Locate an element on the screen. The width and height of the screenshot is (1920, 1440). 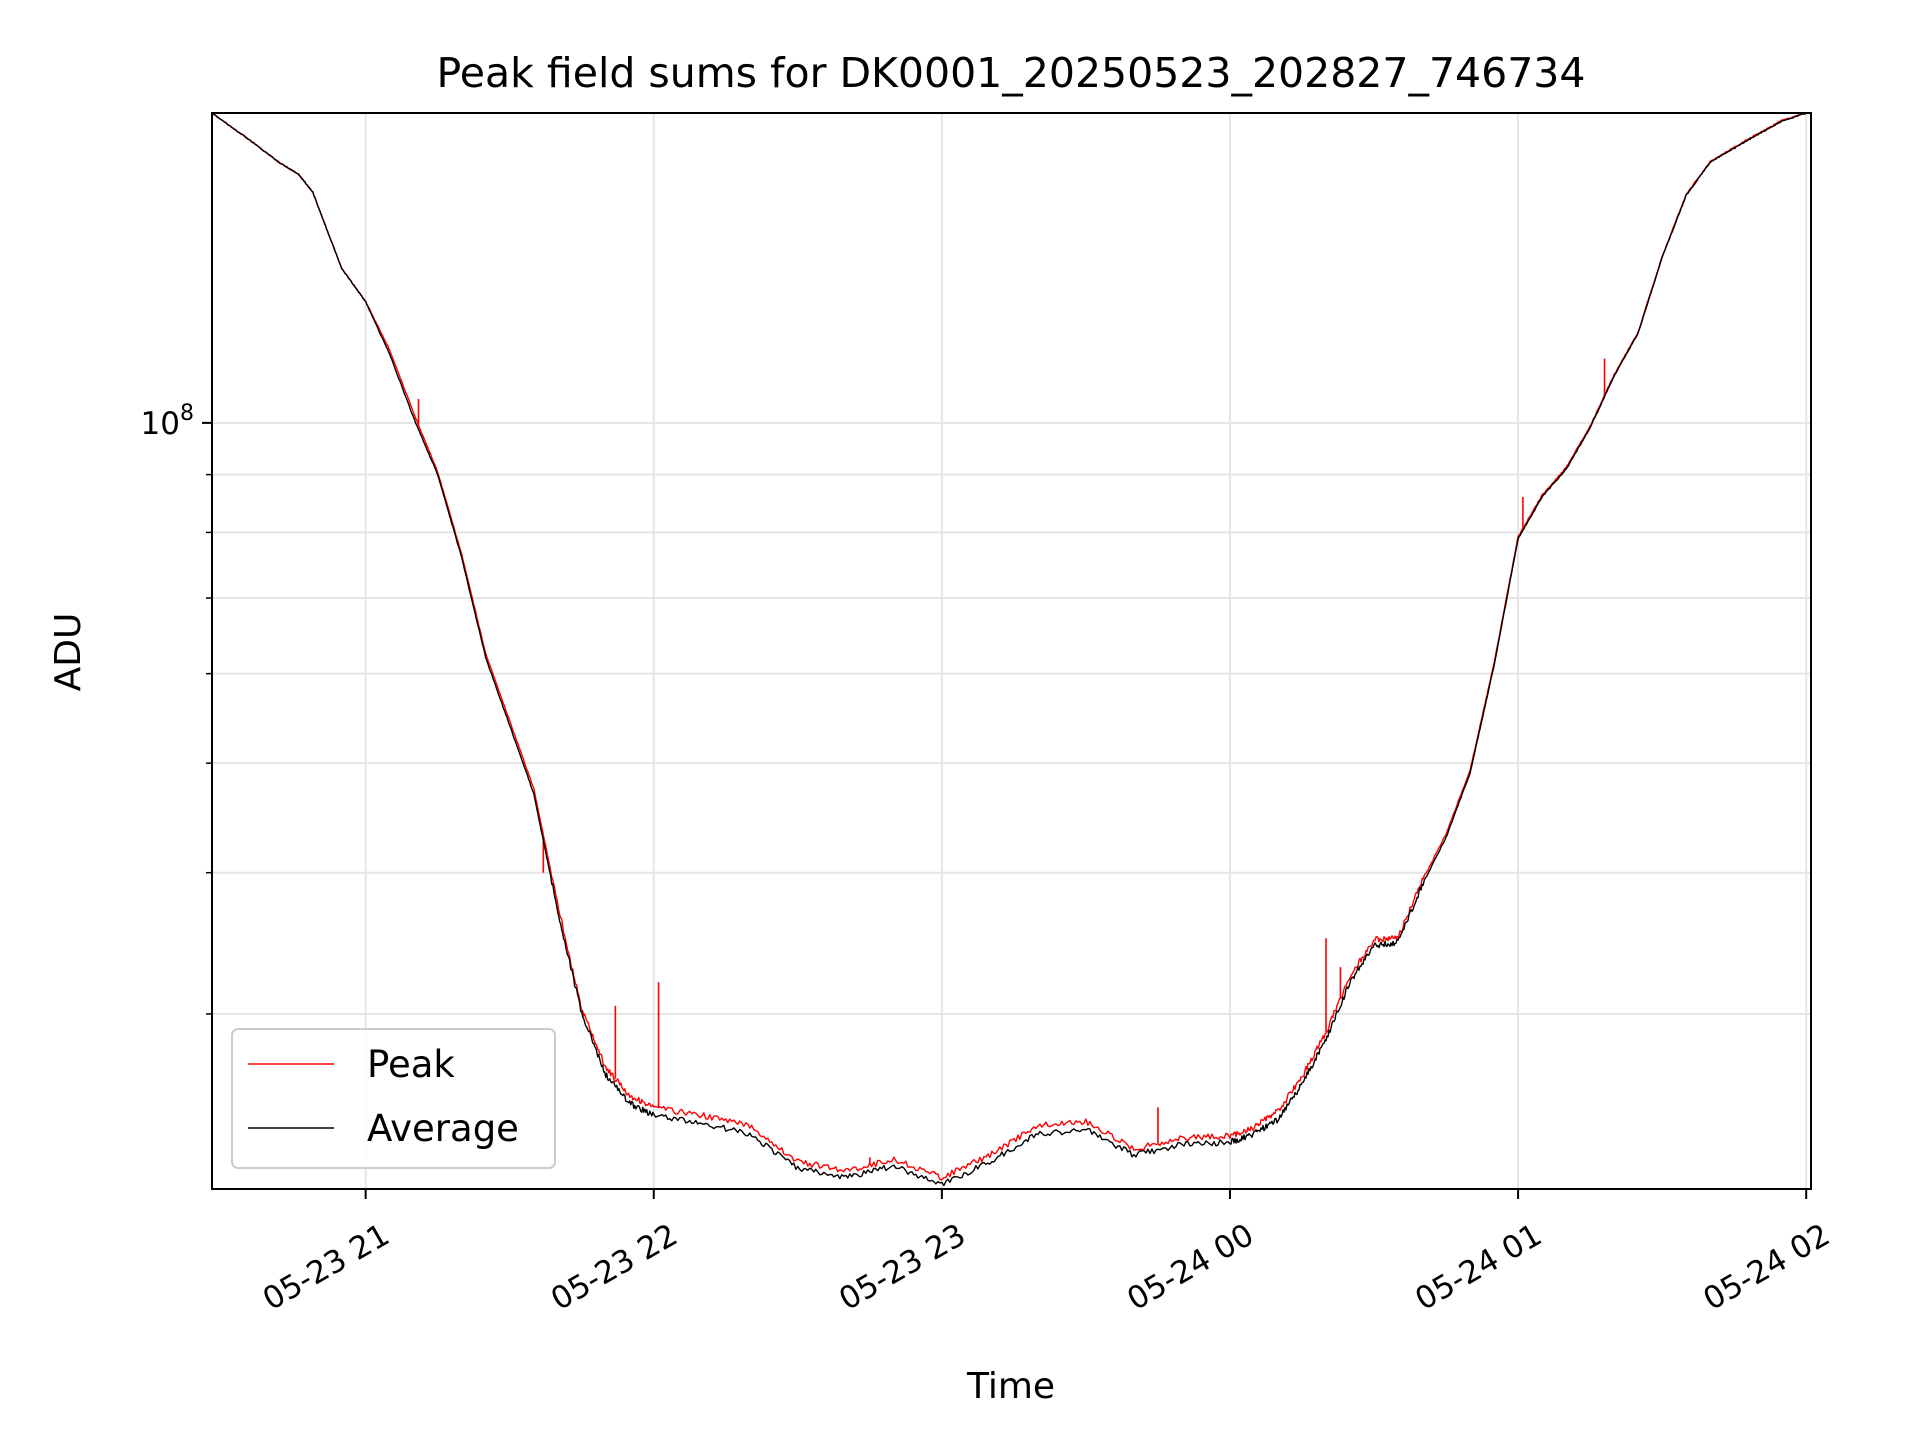
y-axis-label: ADU is located at coordinates (68, 652).